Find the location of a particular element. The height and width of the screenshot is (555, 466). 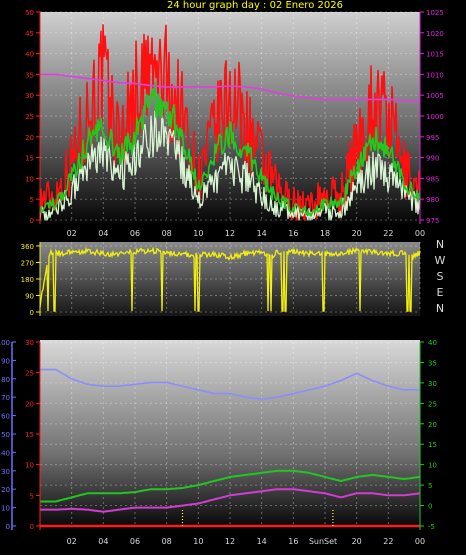

temperature-tick-label: 0 is located at coordinates (430, 507).